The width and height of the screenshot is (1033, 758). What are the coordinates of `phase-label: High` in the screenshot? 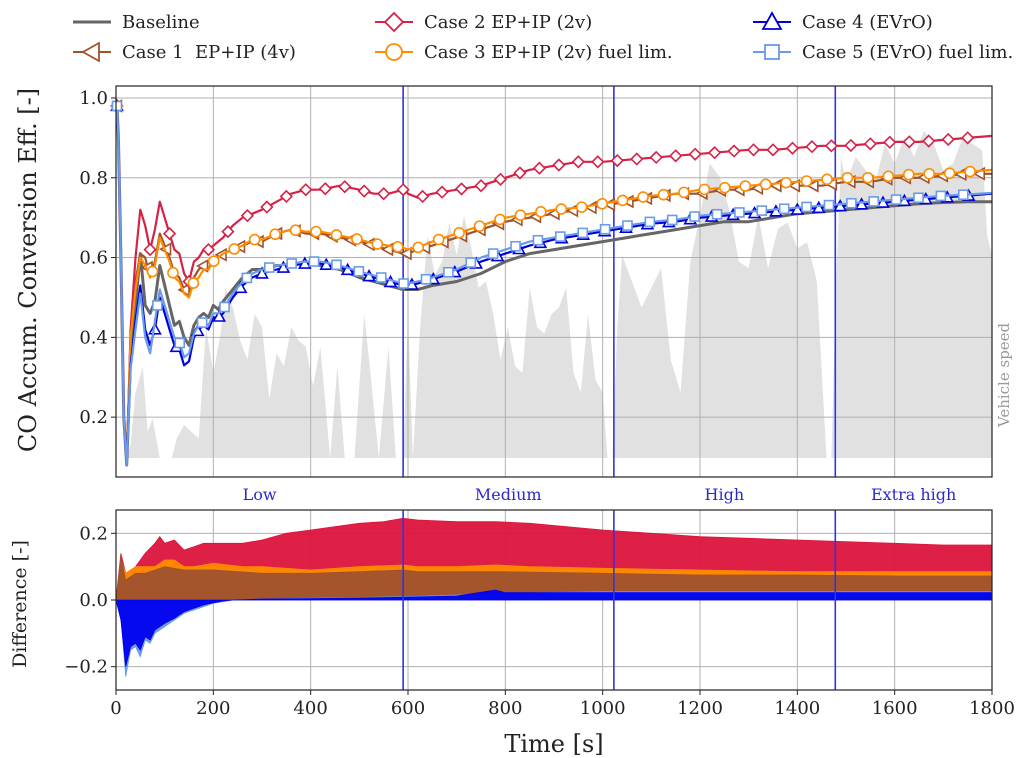 It's located at (725, 494).